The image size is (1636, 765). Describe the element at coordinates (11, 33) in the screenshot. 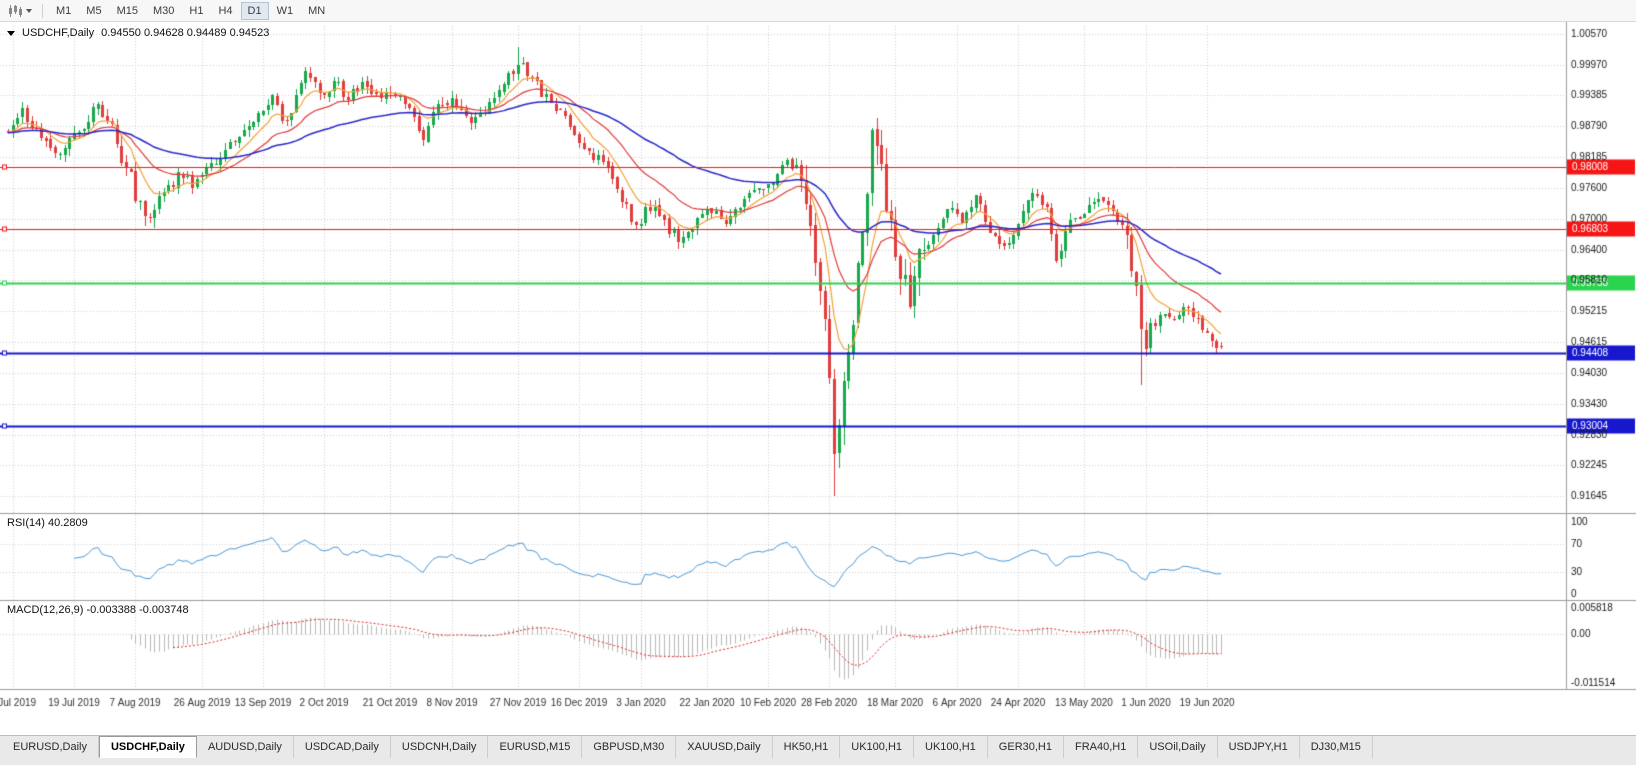

I see `symbol-dropdown-caret-icon` at that location.